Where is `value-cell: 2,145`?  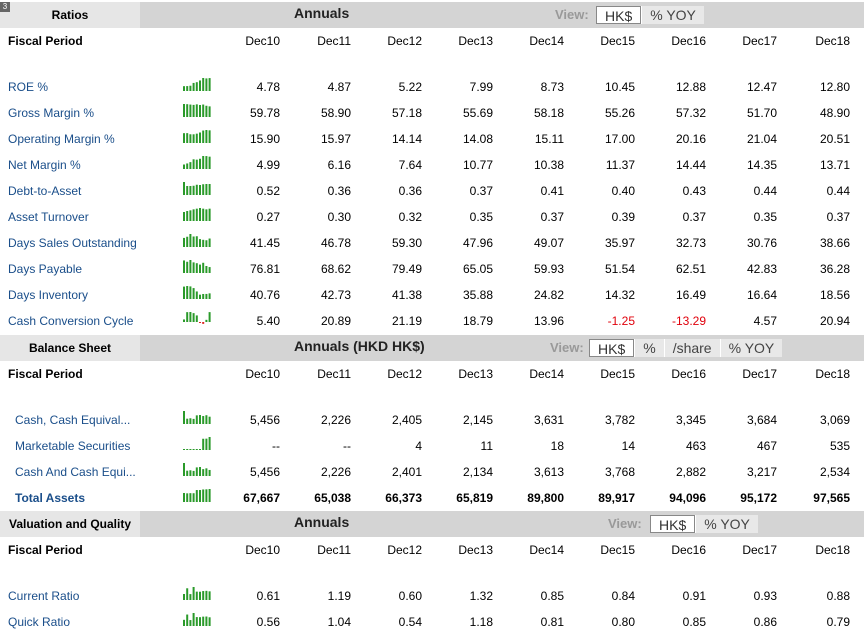
value-cell: 2,145 is located at coordinates (477, 420).